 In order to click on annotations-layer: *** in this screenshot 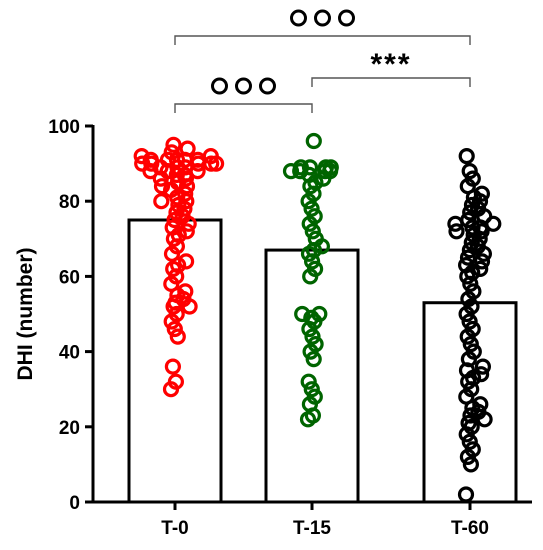, I will do `click(322, 61)`.